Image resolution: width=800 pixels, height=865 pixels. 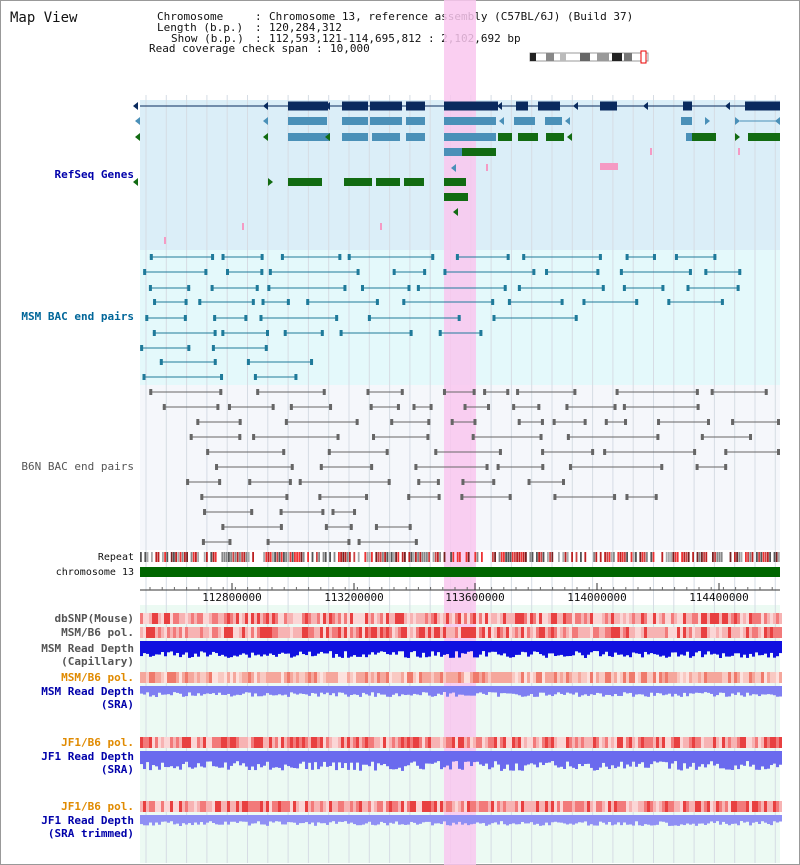 What do you see at coordinates (94, 174) in the screenshot?
I see `track-label-refseq-genes: RefSeq Genes` at bounding box center [94, 174].